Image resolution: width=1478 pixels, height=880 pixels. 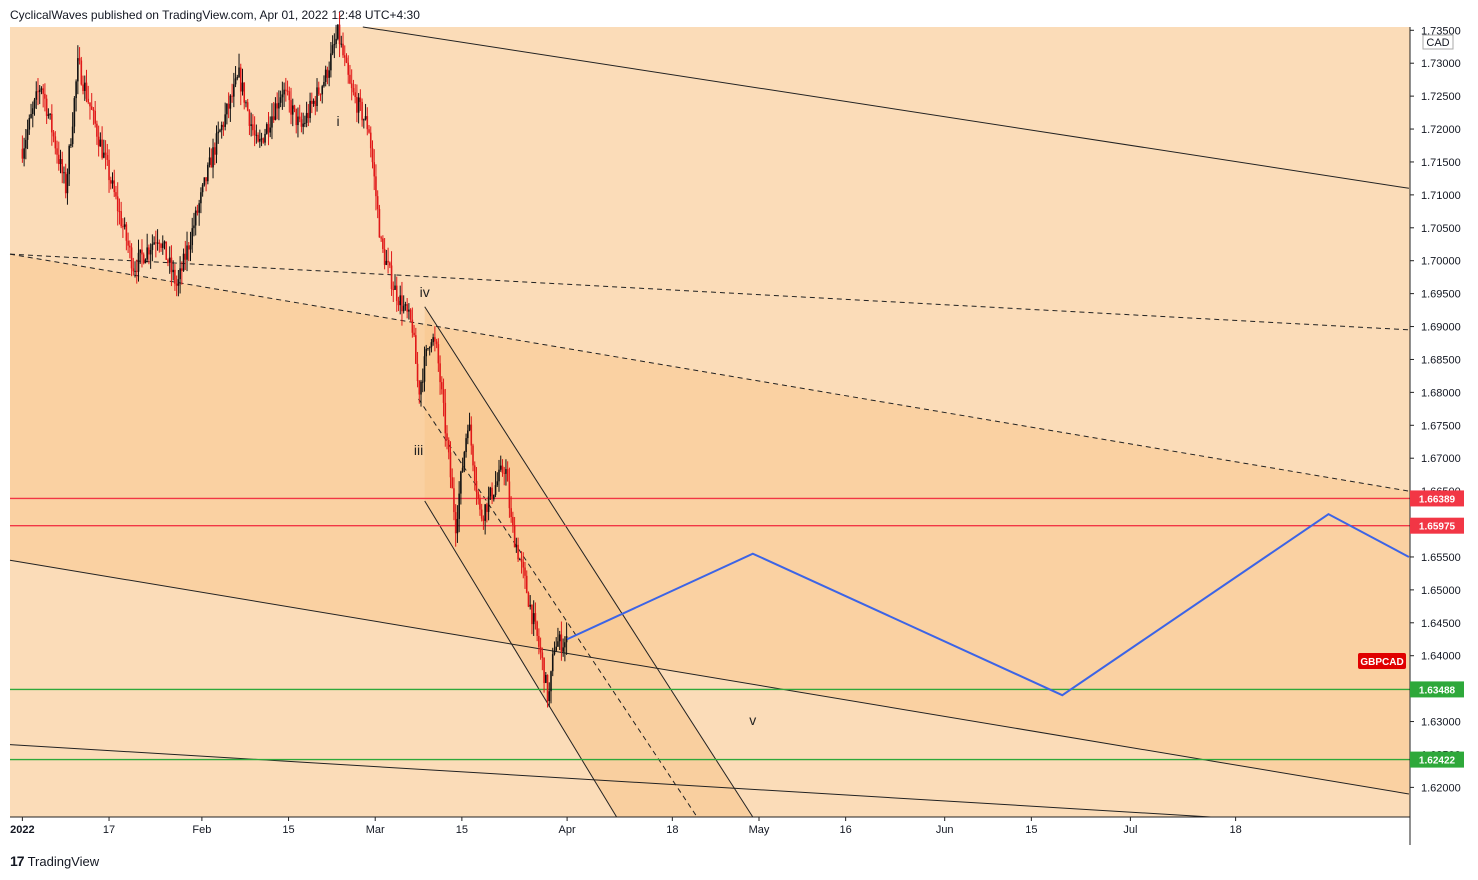 I want to click on x-tick-label: 16, so click(x=846, y=830).